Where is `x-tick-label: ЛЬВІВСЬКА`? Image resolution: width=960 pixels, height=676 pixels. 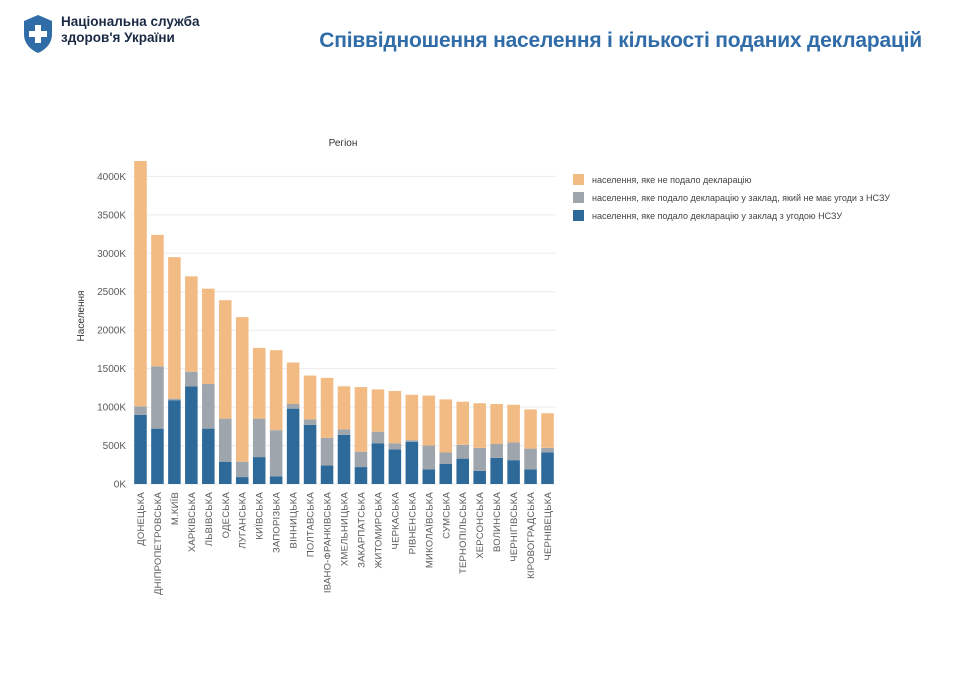 x-tick-label: ЛЬВІВСЬКА is located at coordinates (209, 519).